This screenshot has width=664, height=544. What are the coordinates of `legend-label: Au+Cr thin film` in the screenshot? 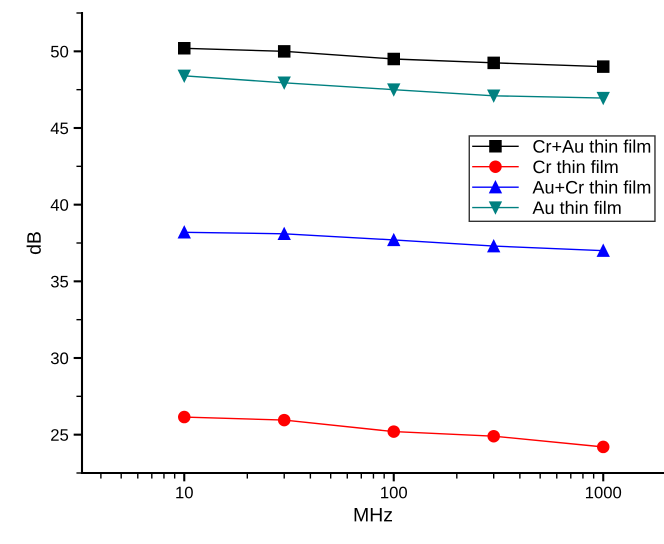 It's located at (591, 187).